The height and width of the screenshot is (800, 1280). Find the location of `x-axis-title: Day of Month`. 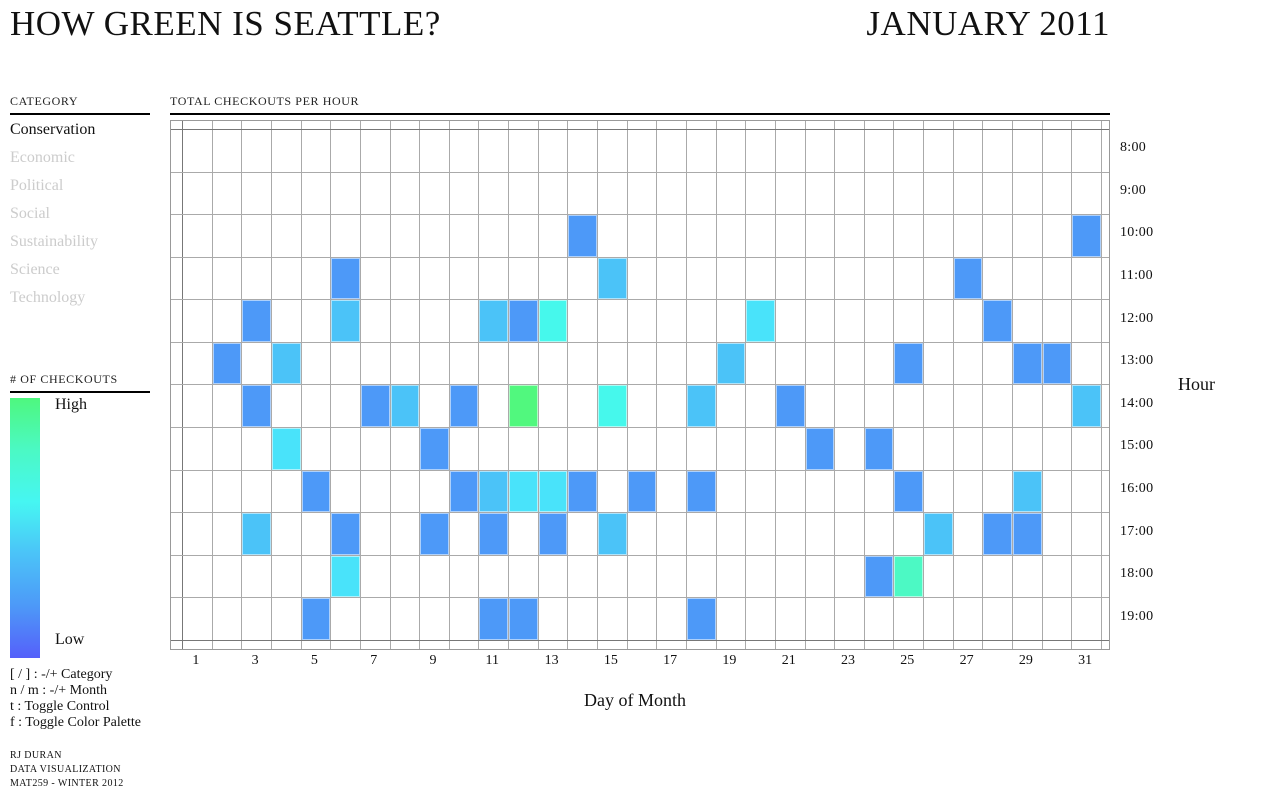

x-axis-title: Day of Month is located at coordinates (635, 700).